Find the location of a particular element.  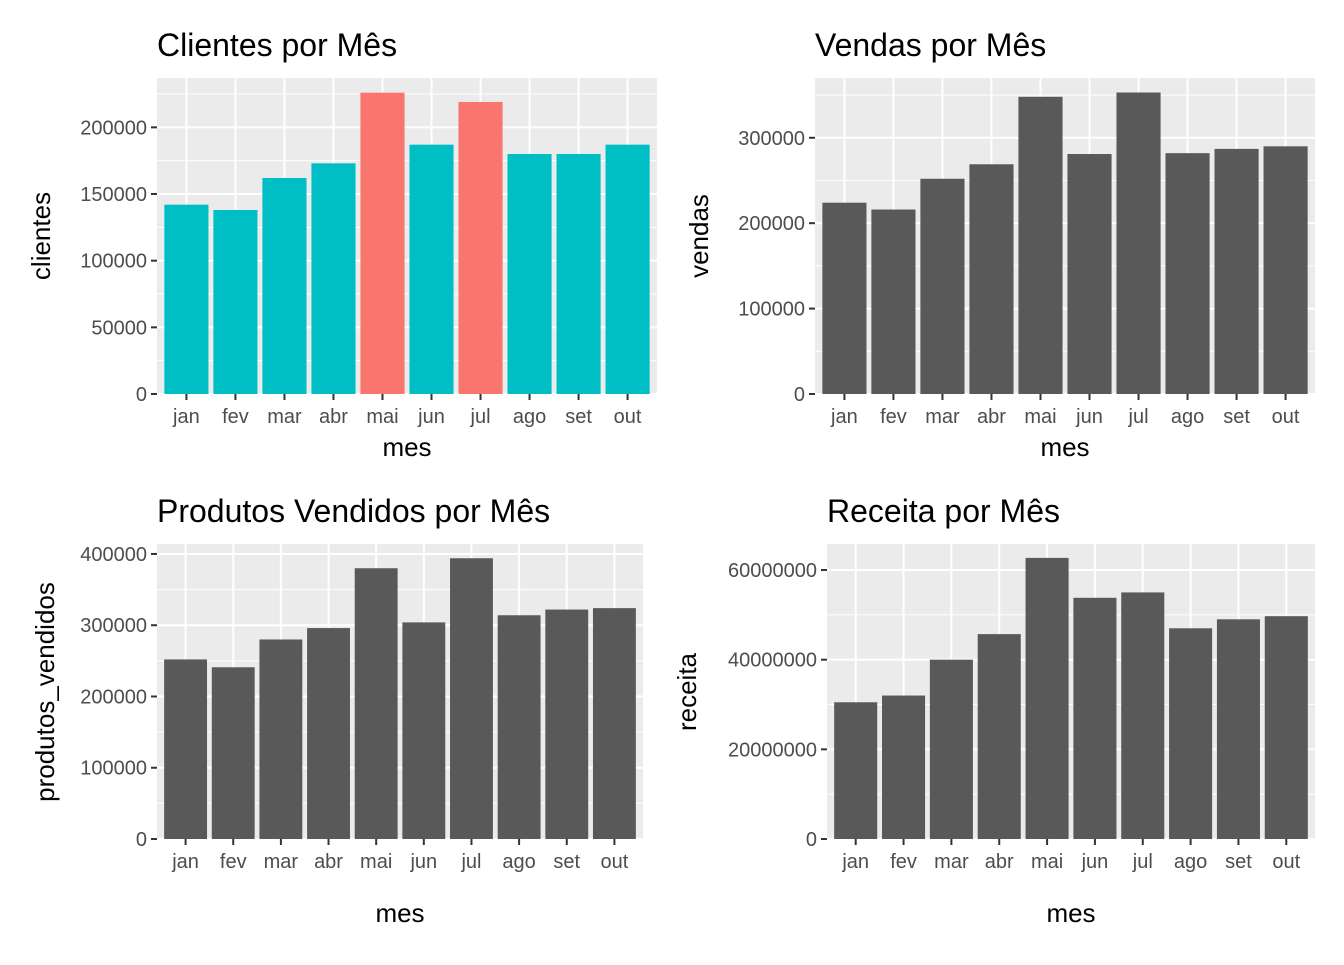

y-tick-label: 20000000 is located at coordinates (772, 750).